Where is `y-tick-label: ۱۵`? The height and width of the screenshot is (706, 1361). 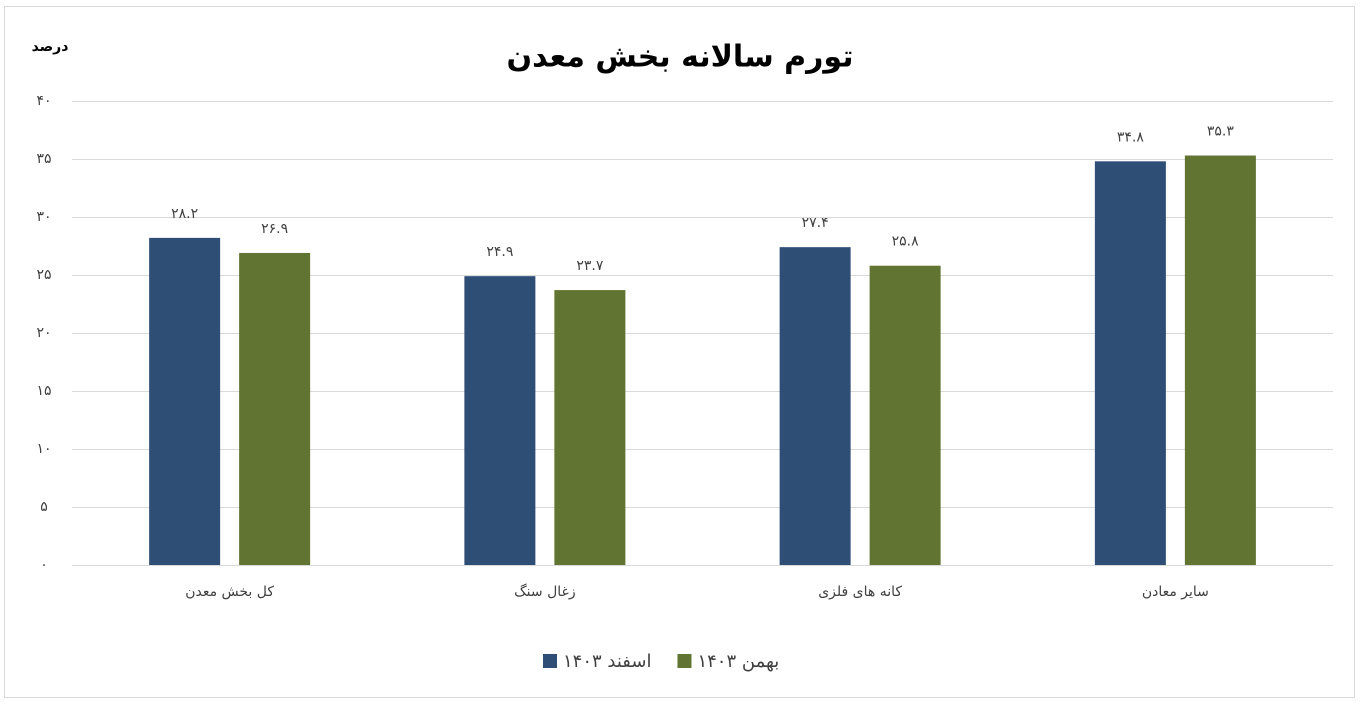
y-tick-label: ۱۵ is located at coordinates (43, 391).